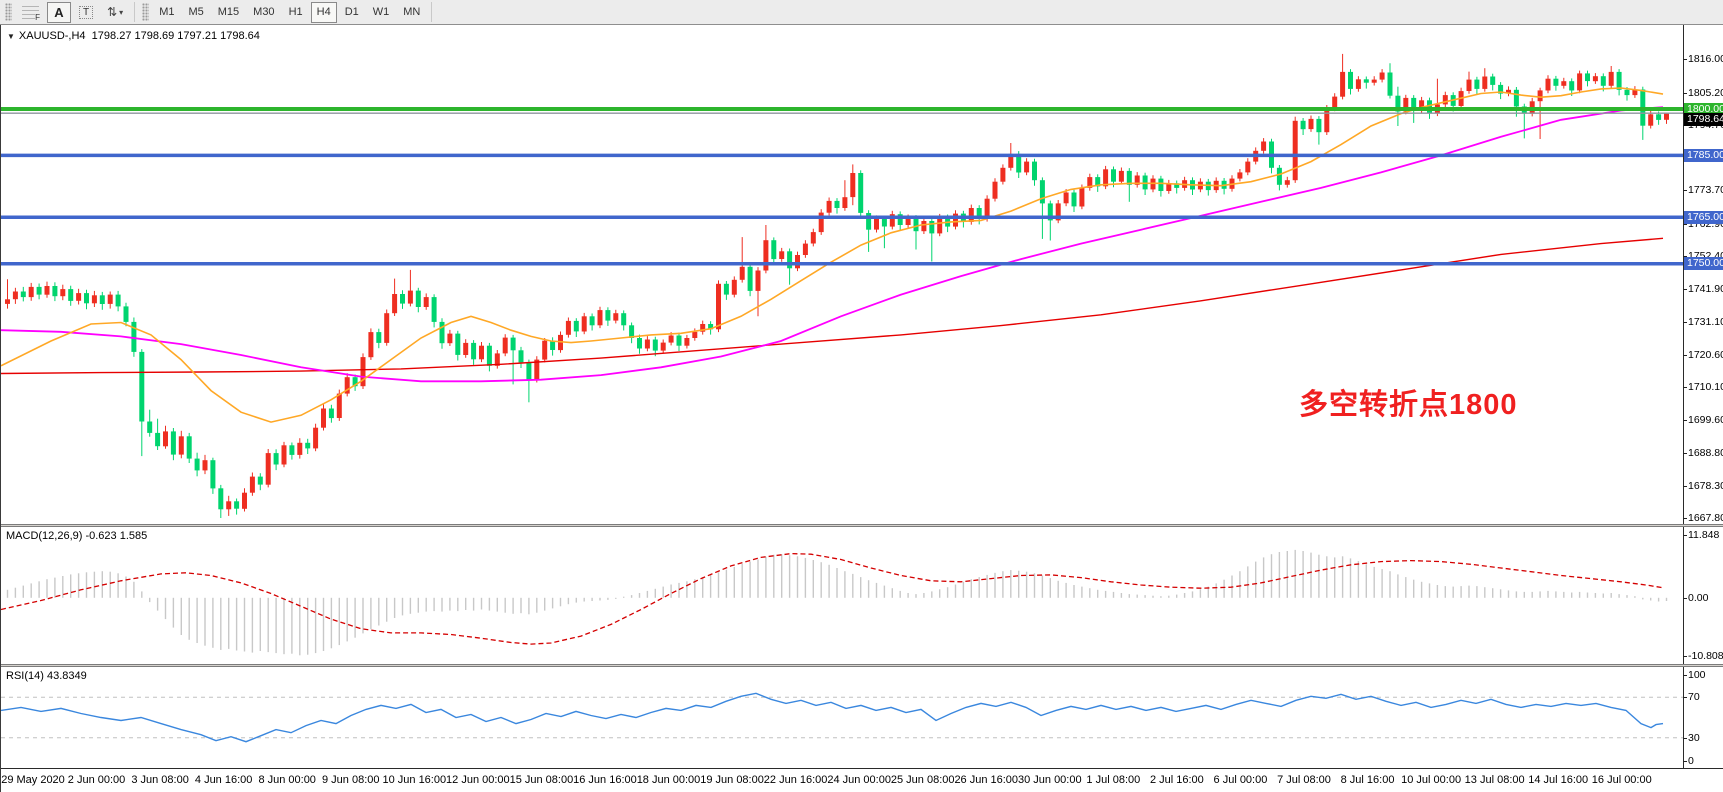  I want to click on macd-label: MACD(12,26,9) -0.623 1.585, so click(77, 536).